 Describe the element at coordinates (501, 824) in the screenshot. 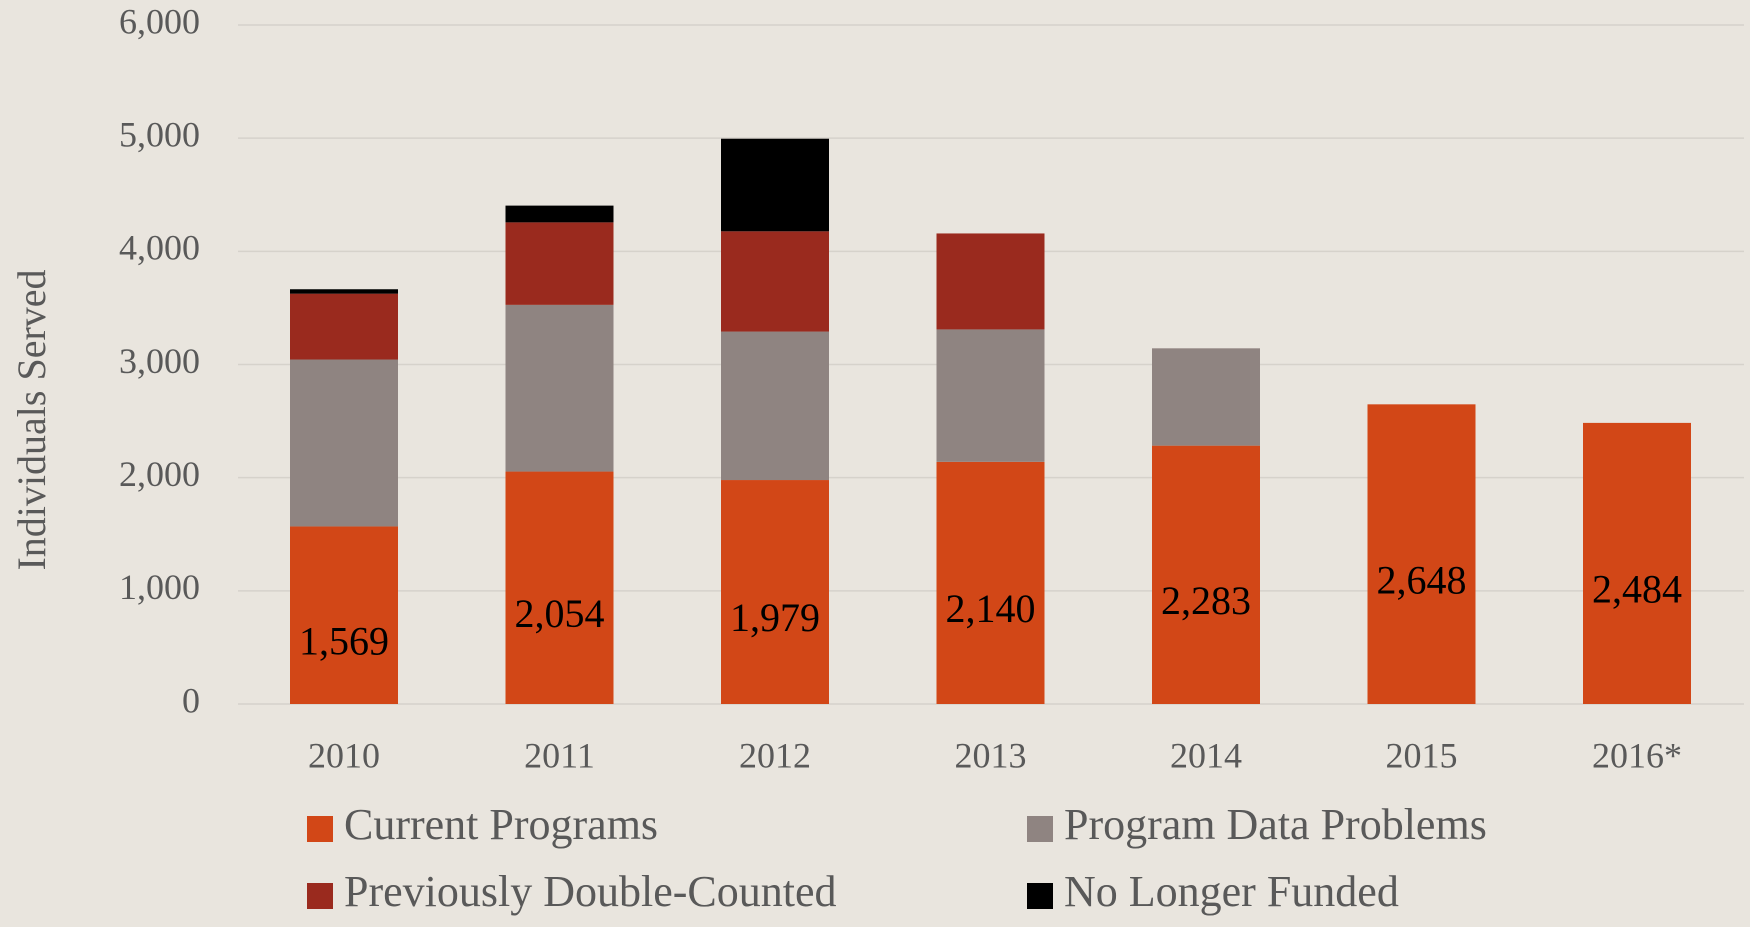

I see `legend-label: Current Programs` at that location.